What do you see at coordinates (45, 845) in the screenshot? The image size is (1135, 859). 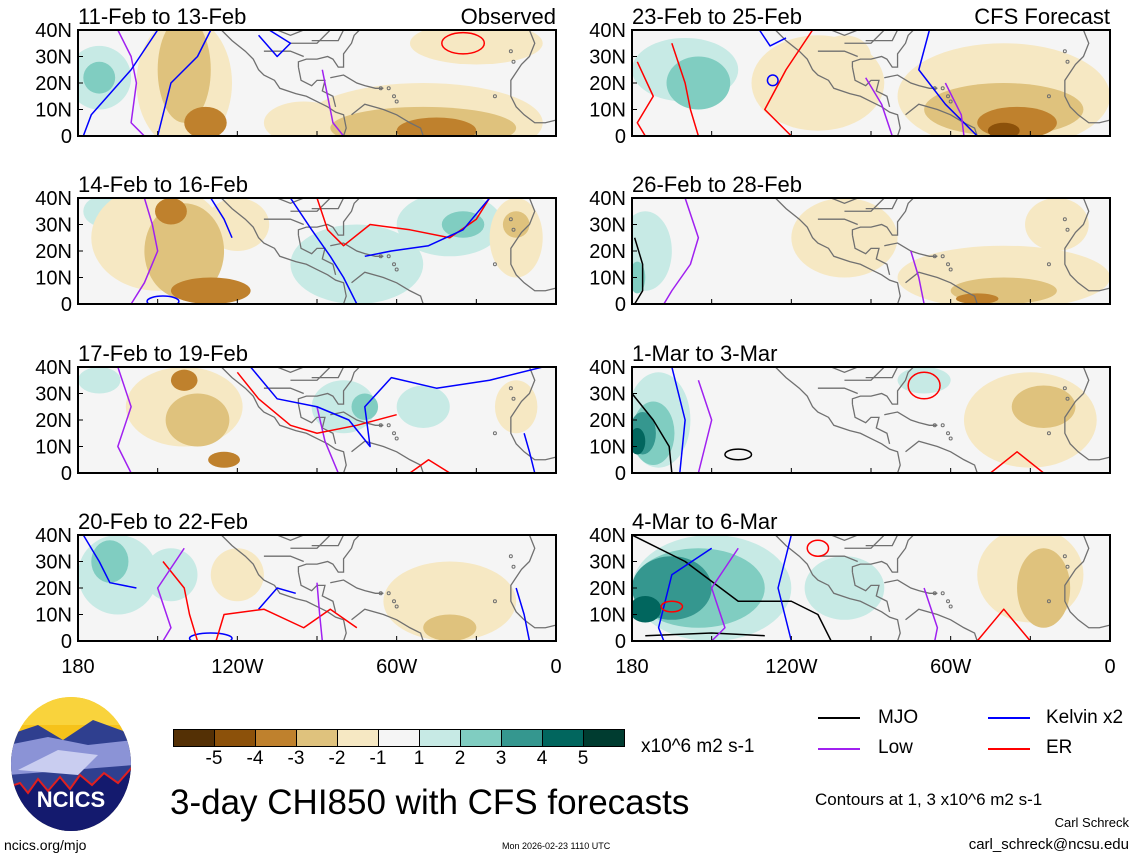 I see `site-link: ncics.org/mjo` at bounding box center [45, 845].